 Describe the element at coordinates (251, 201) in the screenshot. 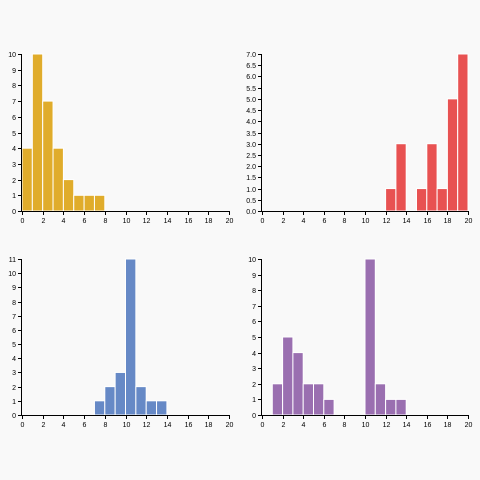

I see `y-tick-label: 0.5` at that location.